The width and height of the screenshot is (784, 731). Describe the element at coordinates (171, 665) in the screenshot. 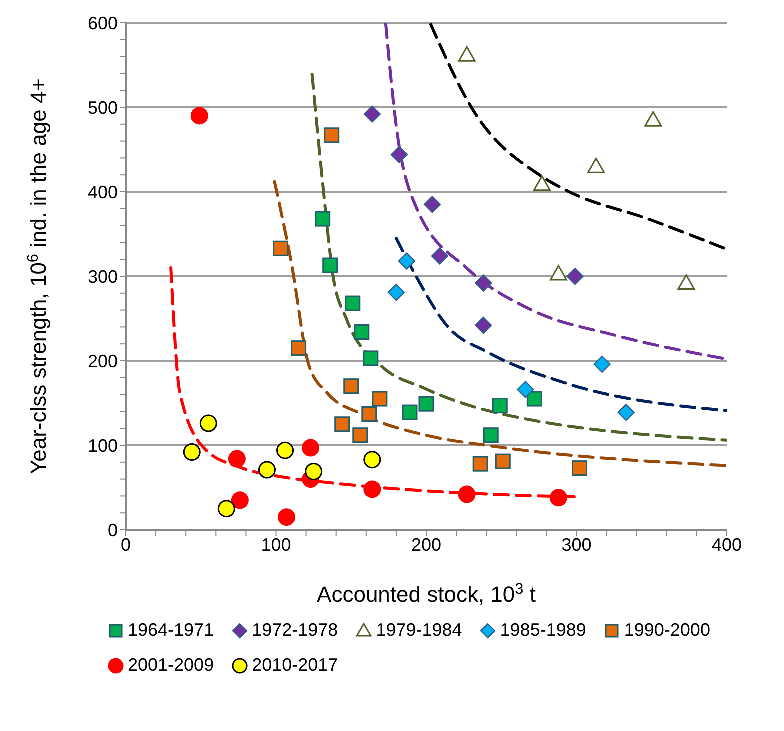

I see `legend-label: 2001-2009` at that location.